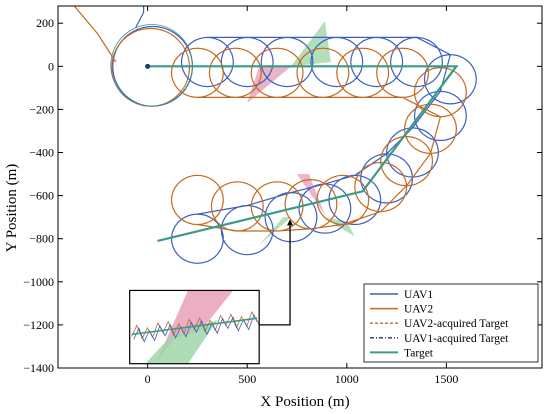 Image resolution: width=550 pixels, height=414 pixels. Describe the element at coordinates (41, 239) in the screenshot. I see `y-tick-label: −800` at that location.